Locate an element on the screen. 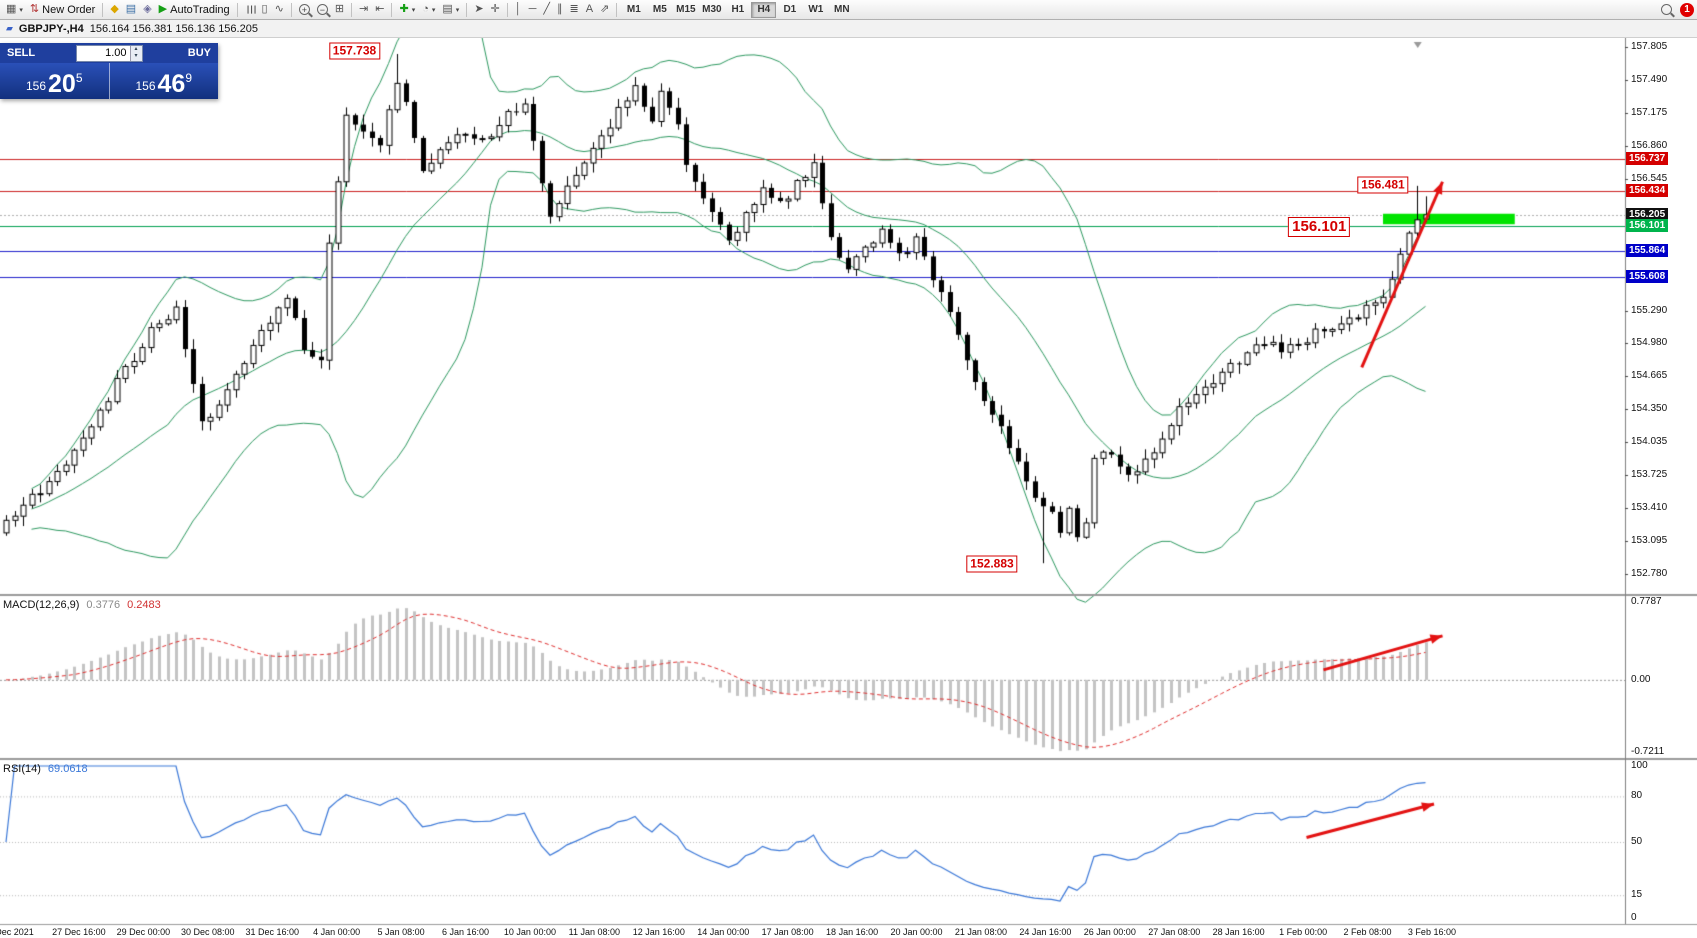 Image resolution: width=1697 pixels, height=938 pixels. templates-button: ▤ ▾ is located at coordinates (450, 9).